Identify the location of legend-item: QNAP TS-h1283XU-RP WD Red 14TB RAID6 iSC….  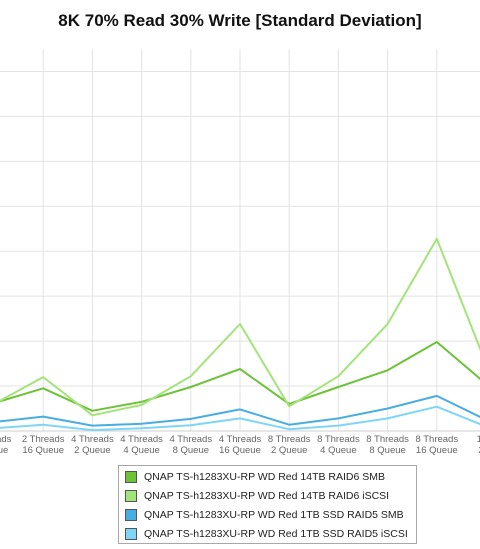
(257, 496).